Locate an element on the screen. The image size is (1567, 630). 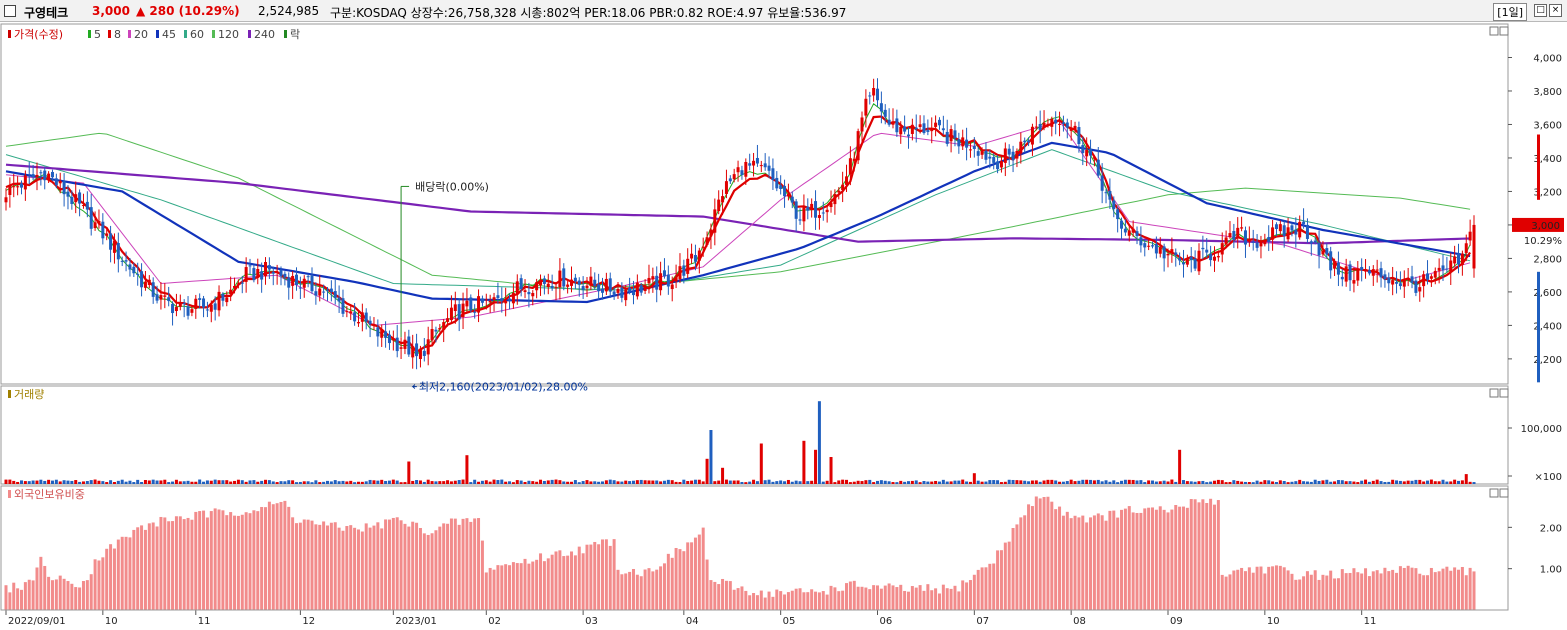
legend-marker is located at coordinates (157, 34).